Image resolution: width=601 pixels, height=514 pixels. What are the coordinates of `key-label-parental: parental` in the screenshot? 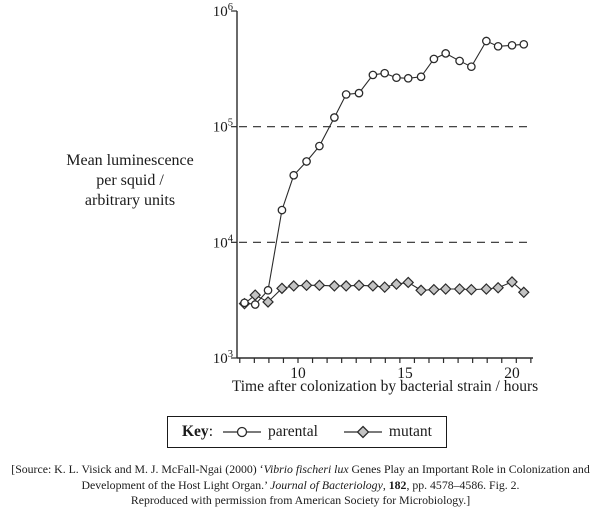 It's located at (293, 431).